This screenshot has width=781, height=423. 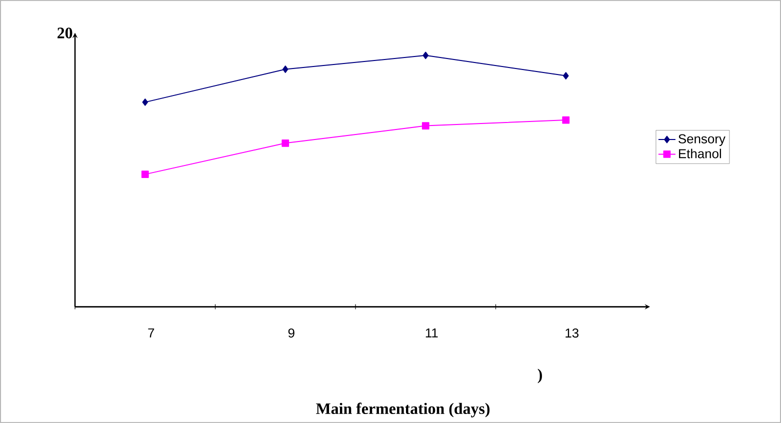 What do you see at coordinates (403, 410) in the screenshot?
I see `x-axis-title: Main fermentation (days)` at bounding box center [403, 410].